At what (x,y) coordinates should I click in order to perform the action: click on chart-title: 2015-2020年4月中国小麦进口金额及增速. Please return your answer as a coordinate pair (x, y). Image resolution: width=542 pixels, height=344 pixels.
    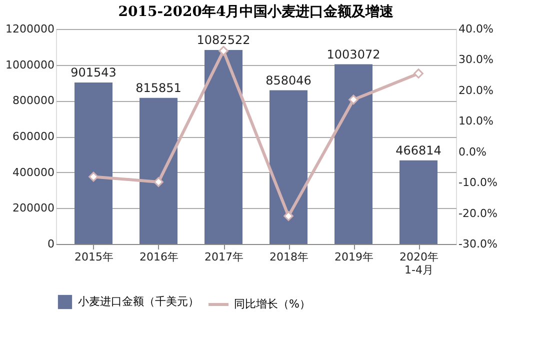
    Looking at the image, I should click on (256, 11).